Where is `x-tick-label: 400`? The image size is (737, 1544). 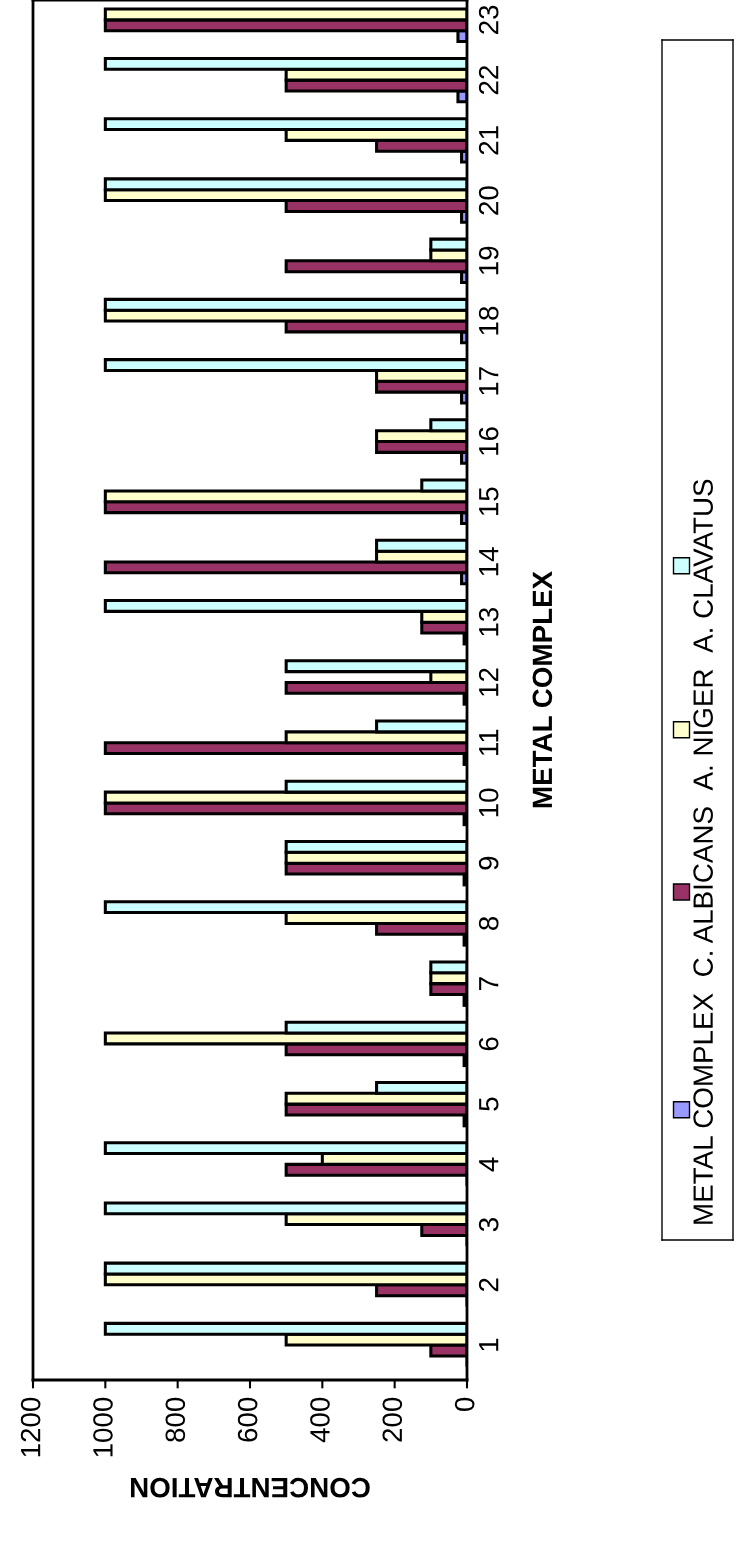
x-tick-label: 400 is located at coordinates (320, 1420).